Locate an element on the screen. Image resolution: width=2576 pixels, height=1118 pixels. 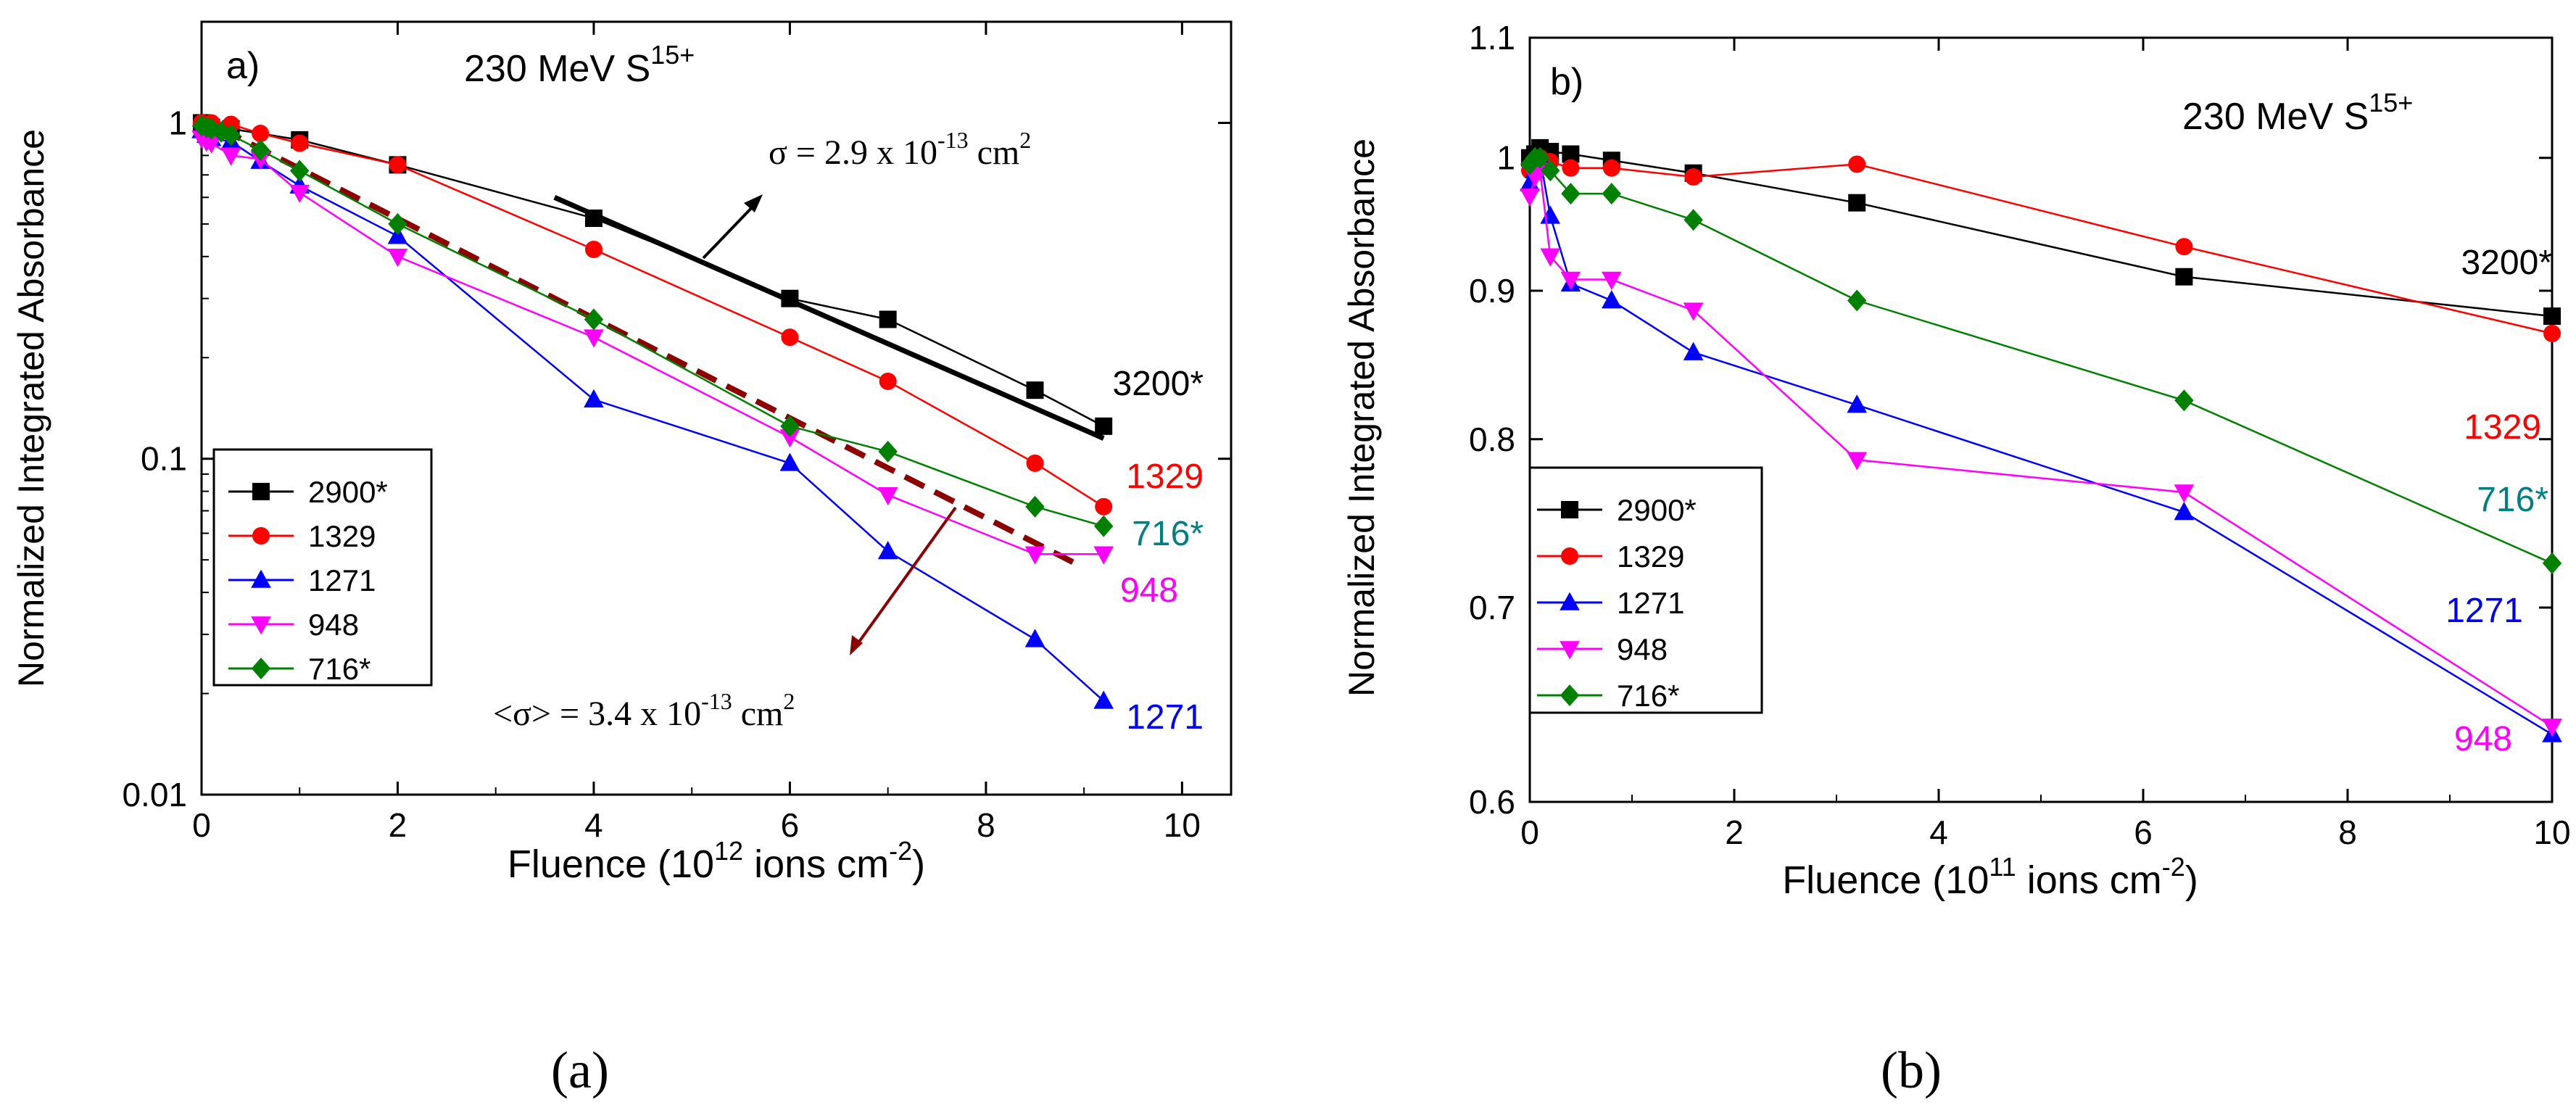
legend-item: 2900* is located at coordinates (308, 492).